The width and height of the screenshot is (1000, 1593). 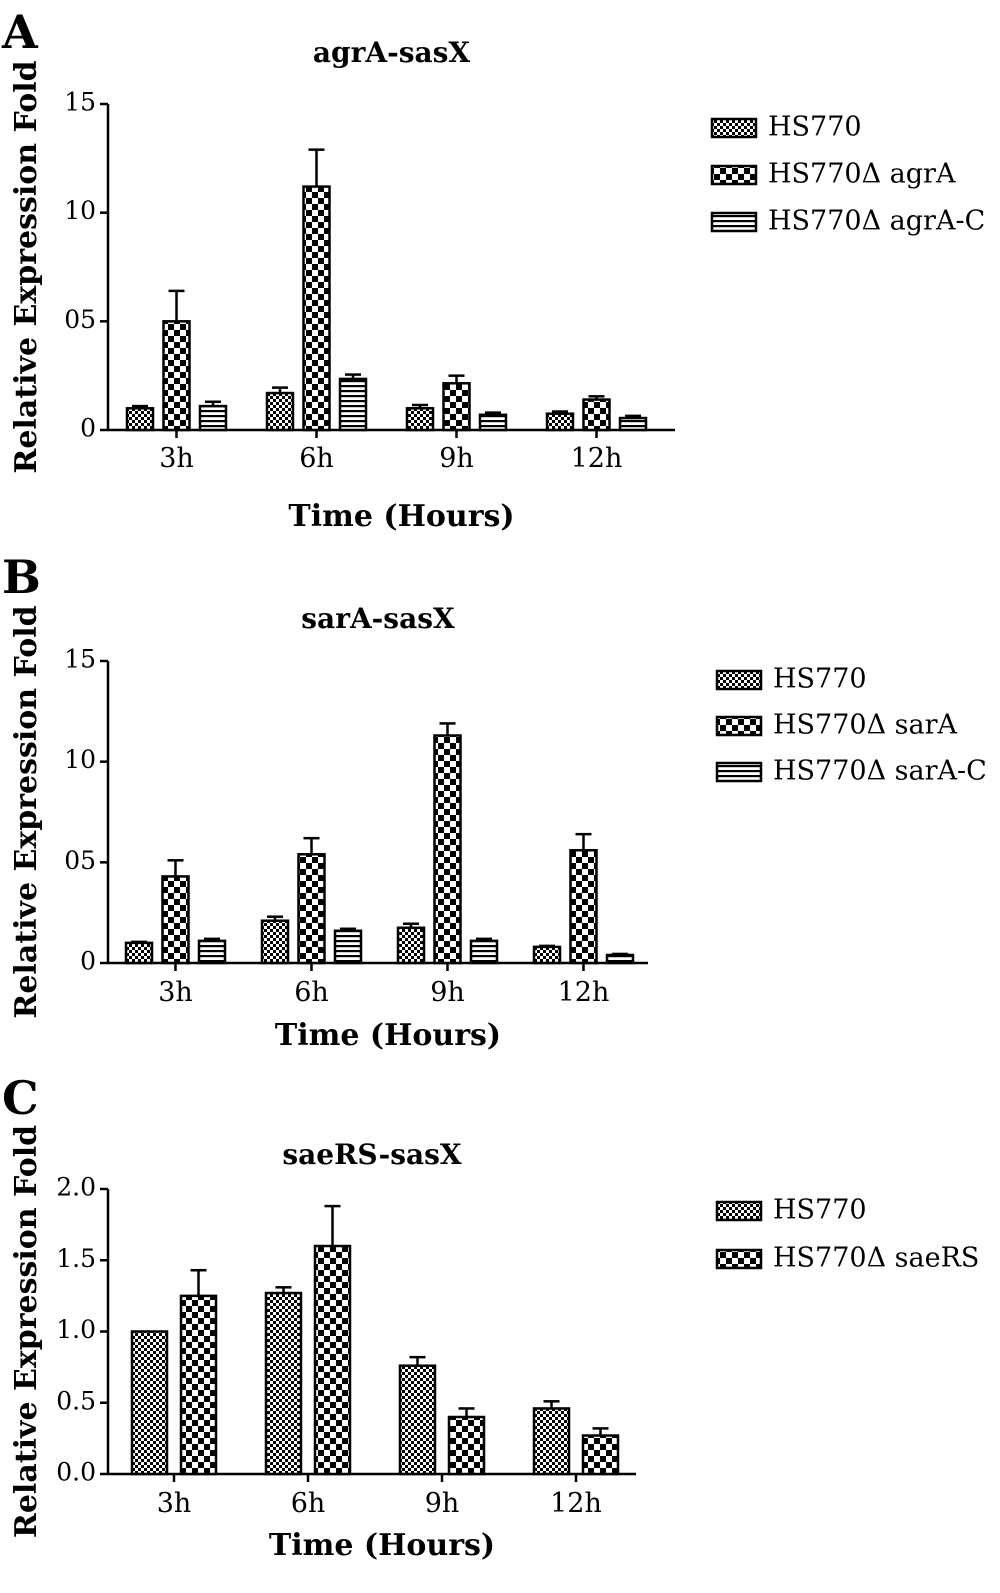 What do you see at coordinates (20, 1098) in the screenshot?
I see `panel-label: C` at bounding box center [20, 1098].